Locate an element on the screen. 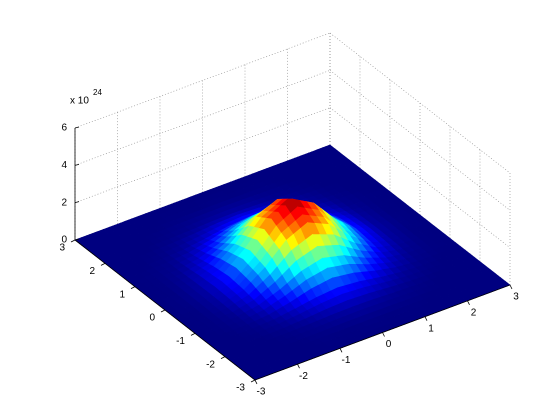  z-exponent-base: x 10 is located at coordinates (79, 101).